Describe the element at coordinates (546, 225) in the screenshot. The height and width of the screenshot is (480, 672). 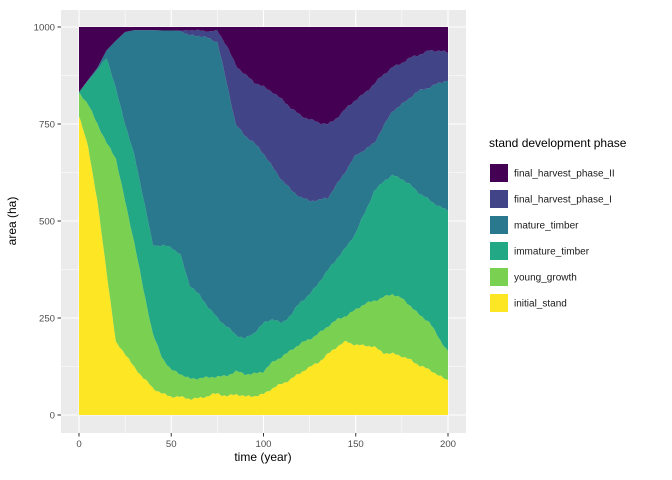
I see `legend-label: mature_timber` at that location.